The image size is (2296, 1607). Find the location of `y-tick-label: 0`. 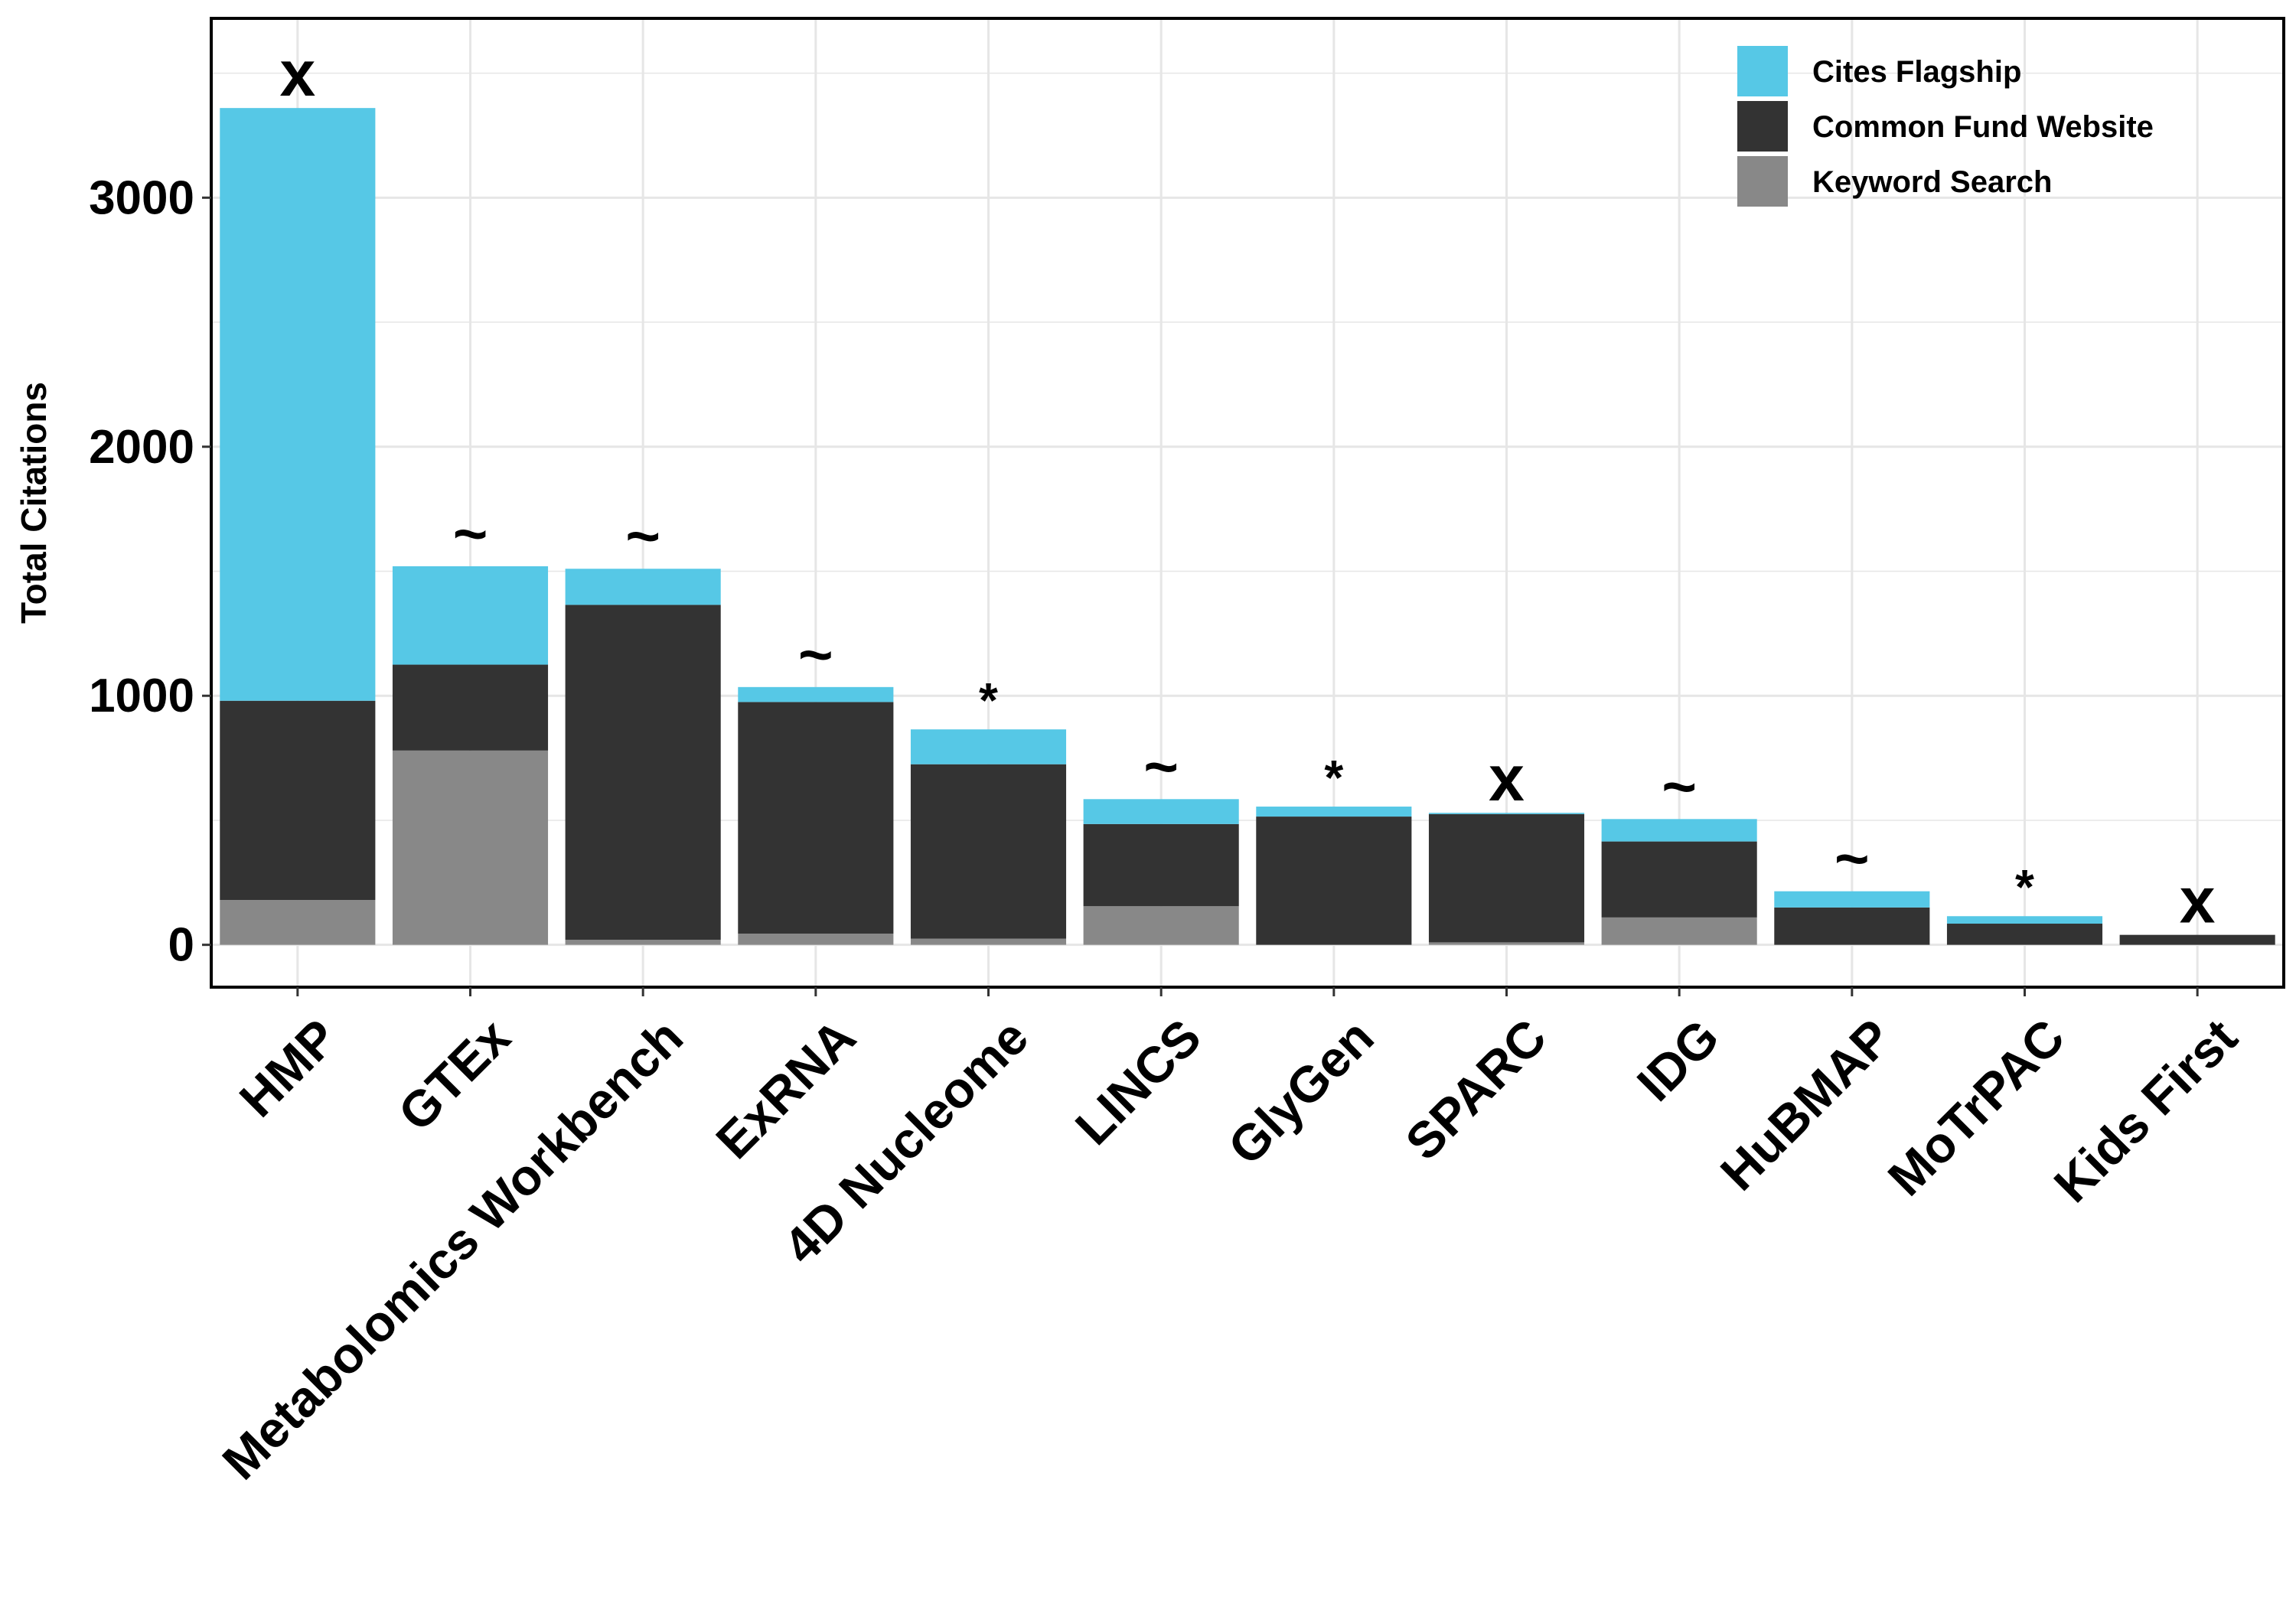

y-tick-label: 0 is located at coordinates (181, 946).